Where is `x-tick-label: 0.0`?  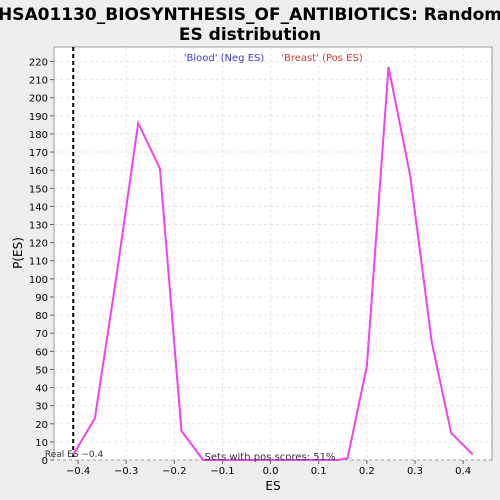
x-tick-label: 0.0 is located at coordinates (271, 471).